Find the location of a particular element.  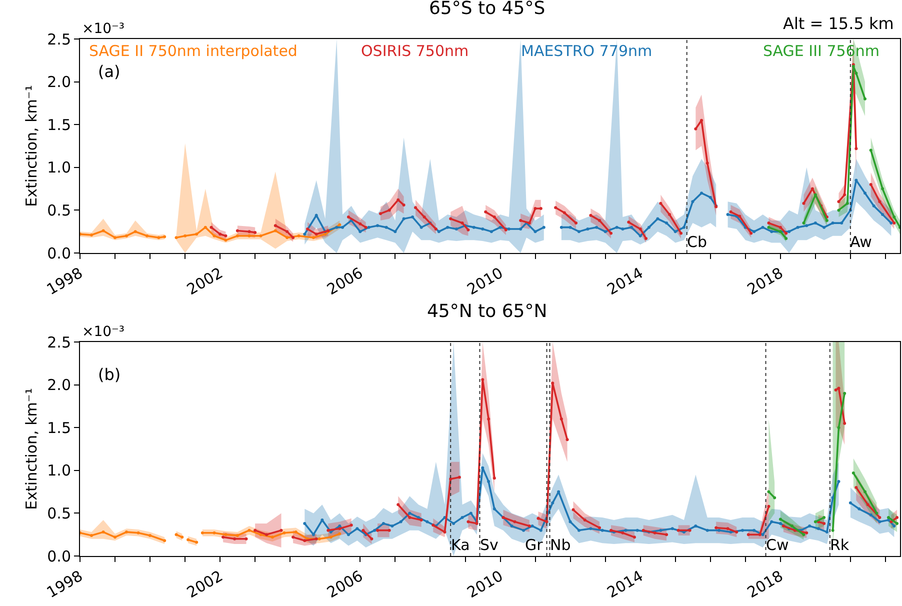

text: SAGE II 750nm interpolated is located at coordinates (193, 51).